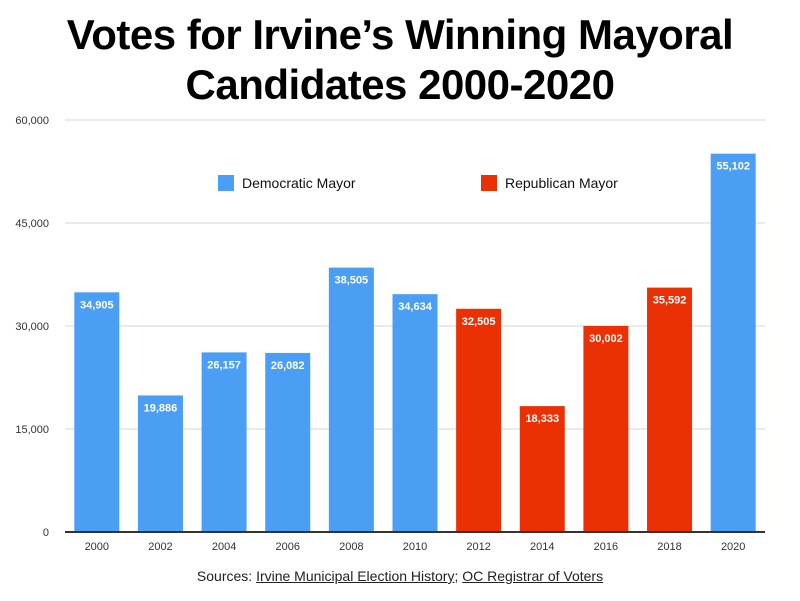 This screenshot has height=601, width=800. Describe the element at coordinates (160, 547) in the screenshot. I see `x-tick-label: 2002` at that location.